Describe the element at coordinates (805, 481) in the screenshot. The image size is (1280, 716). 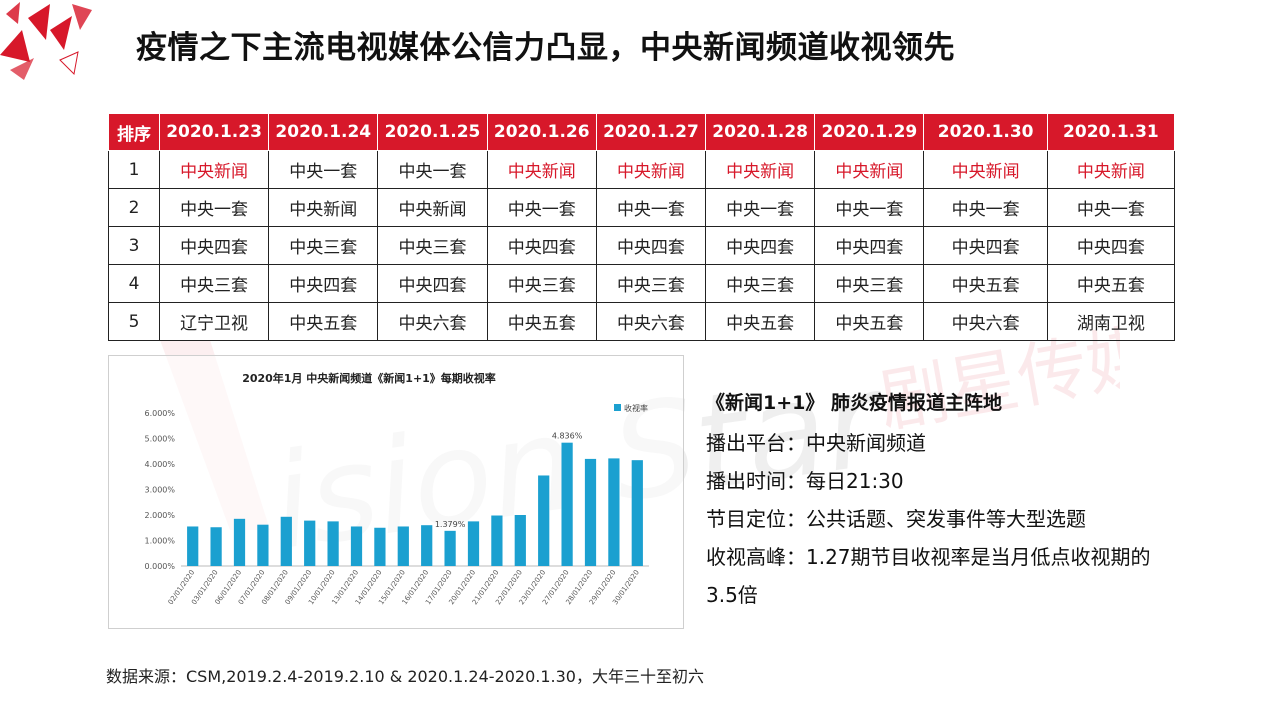
I see `info-airtime: 播出时间：每日21:30` at that location.